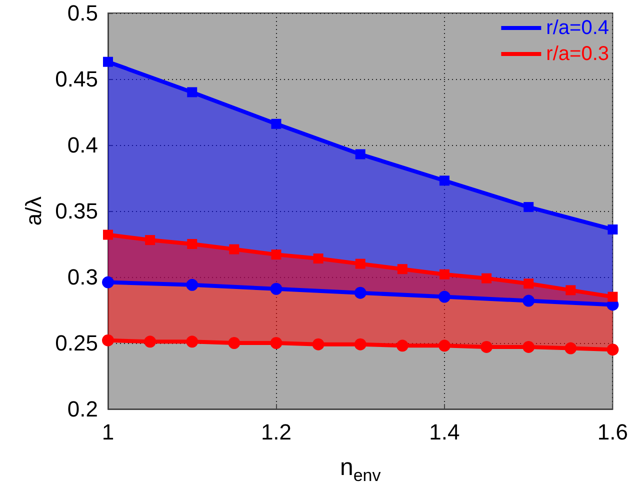 The height and width of the screenshot is (489, 631). What do you see at coordinates (612, 432) in the screenshot?
I see `x-tick-label: 1.6` at bounding box center [612, 432].